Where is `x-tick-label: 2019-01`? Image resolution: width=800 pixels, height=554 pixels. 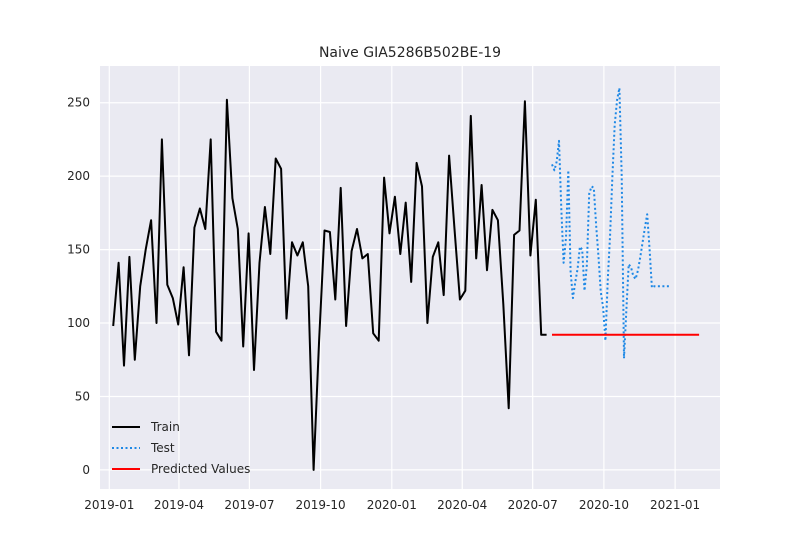
x-tick-label: 2019-01 is located at coordinates (109, 505).